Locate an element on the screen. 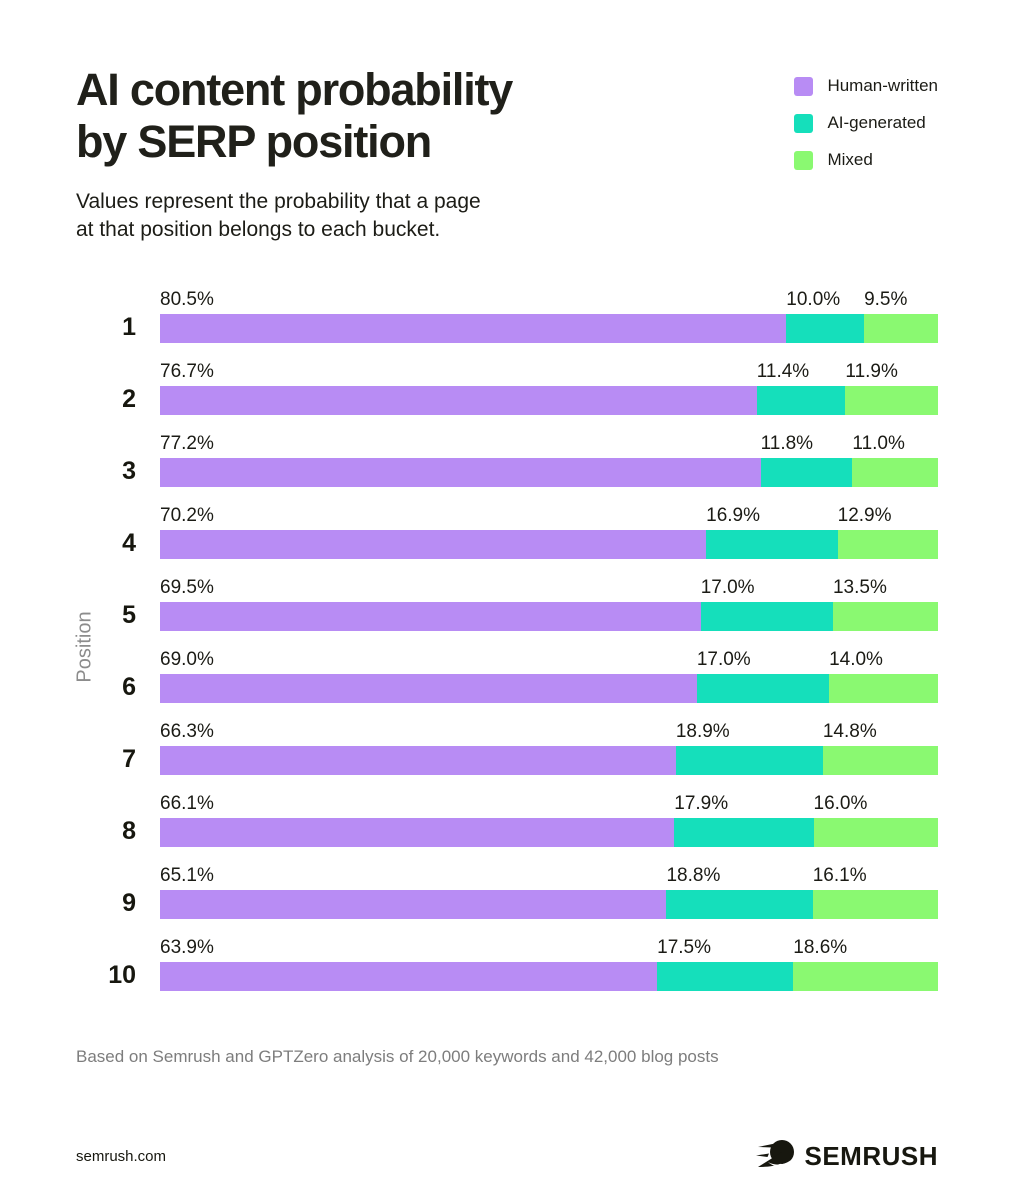 Image resolution: width=1014 pixels, height=1200 pixels. semrush-comet-icon is located at coordinates (776, 1156).